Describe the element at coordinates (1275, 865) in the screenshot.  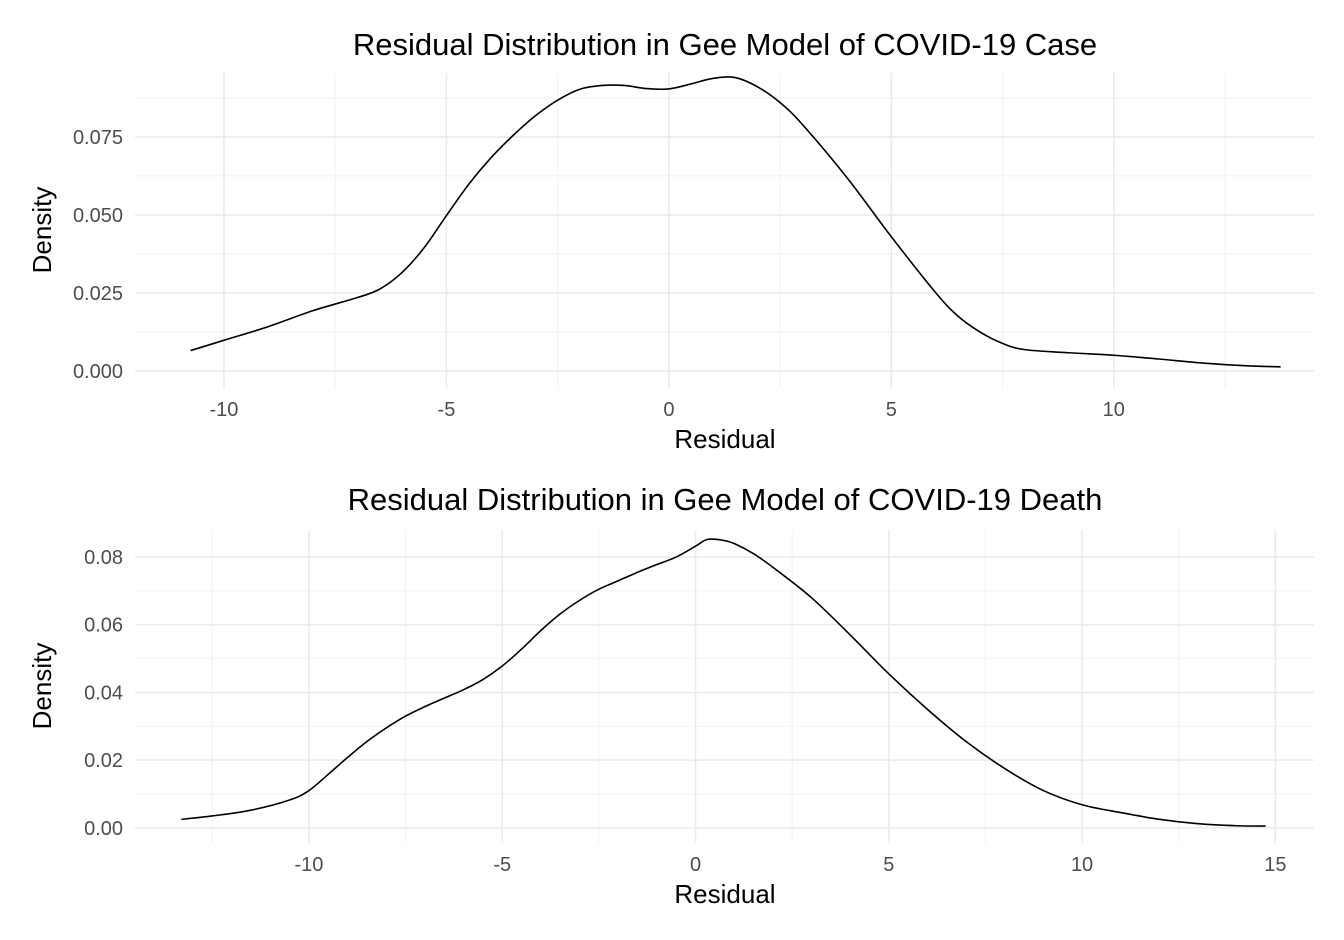
I see `x-tick-label: 15` at that location.